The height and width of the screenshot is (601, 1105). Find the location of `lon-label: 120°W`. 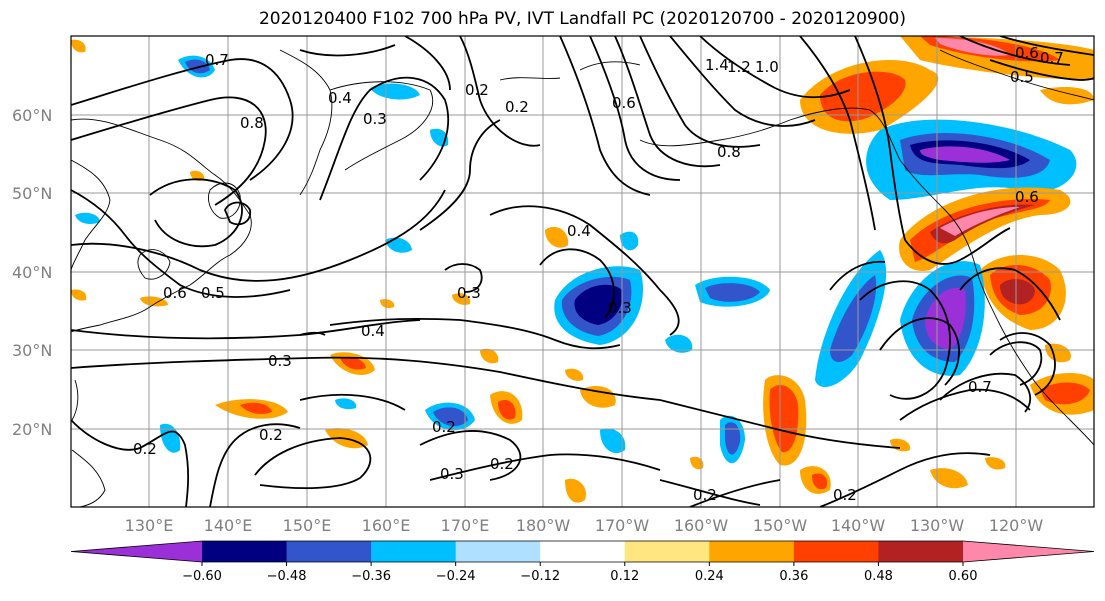

lon-label: 120°W is located at coordinates (1016, 525).